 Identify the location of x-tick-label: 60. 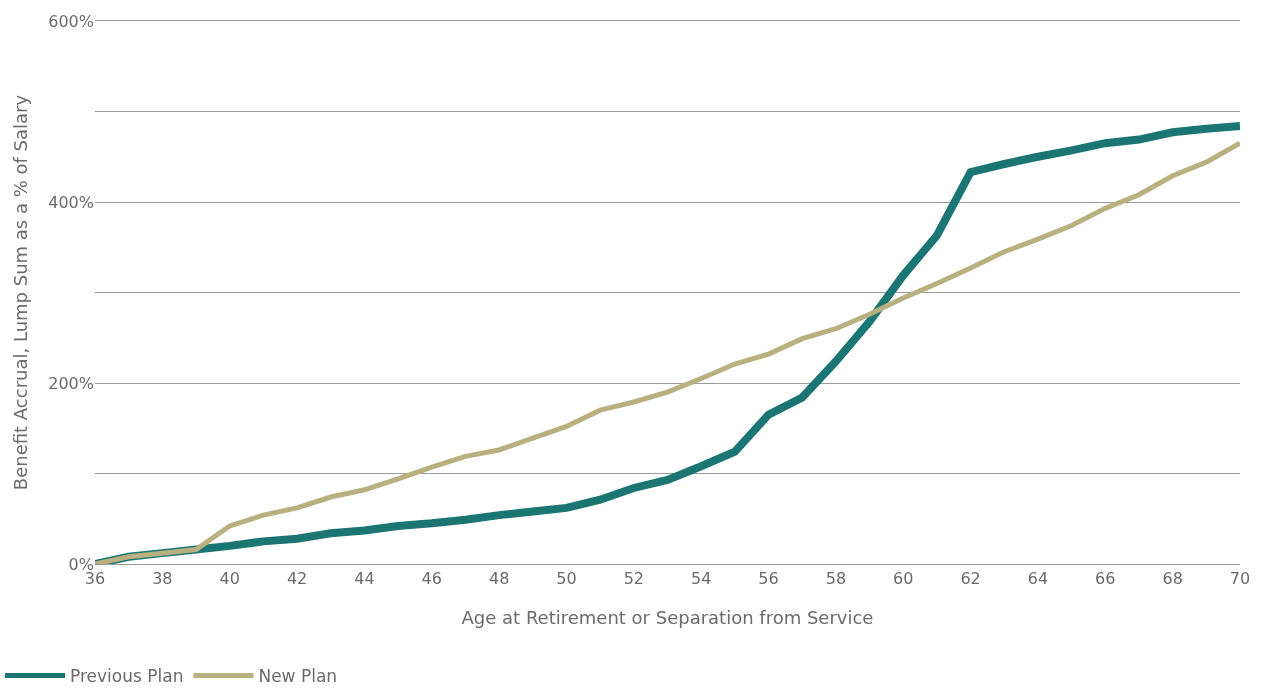
(903, 579).